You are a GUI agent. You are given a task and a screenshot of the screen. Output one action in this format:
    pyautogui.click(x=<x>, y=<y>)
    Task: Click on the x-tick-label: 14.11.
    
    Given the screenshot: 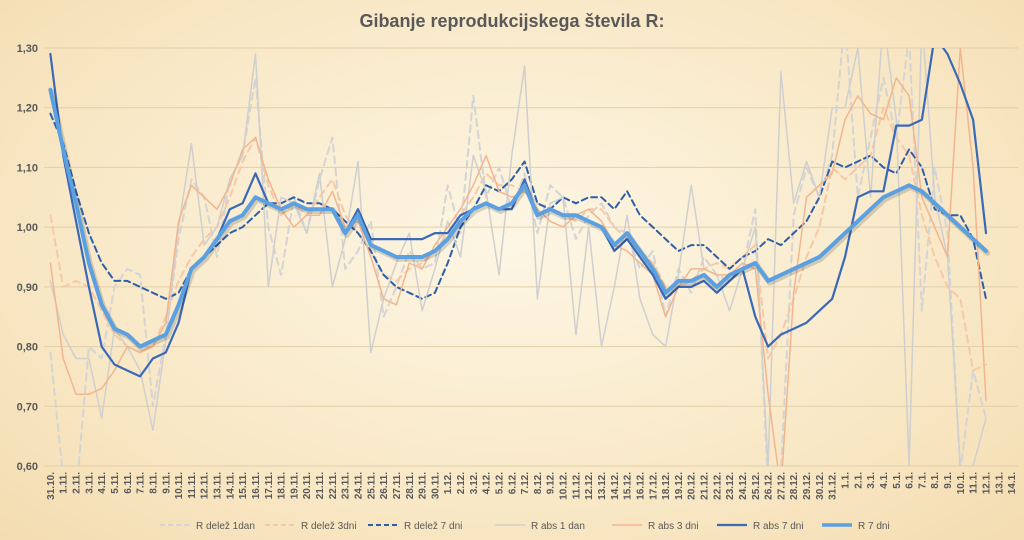 What is the action you would take?
    pyautogui.click(x=230, y=485)
    